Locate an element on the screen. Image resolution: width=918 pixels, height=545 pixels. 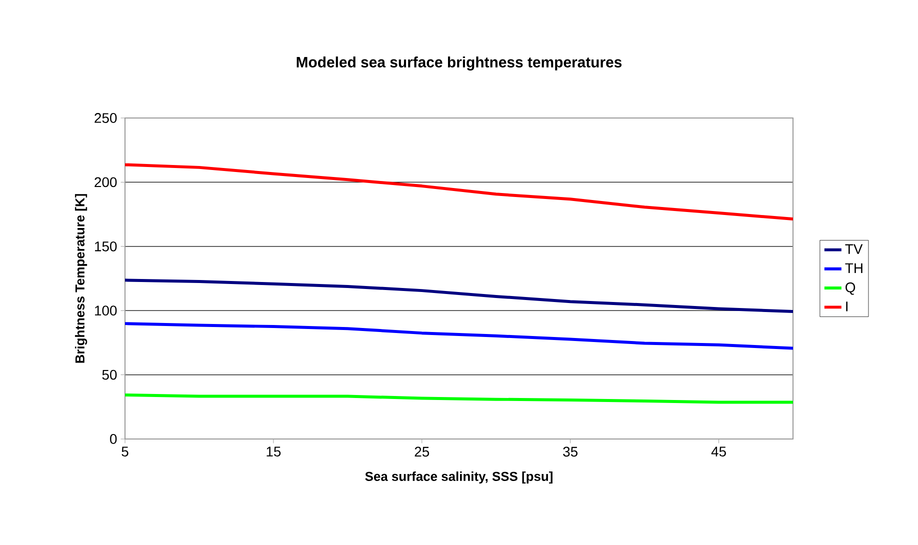
legend-label: I is located at coordinates (847, 307).